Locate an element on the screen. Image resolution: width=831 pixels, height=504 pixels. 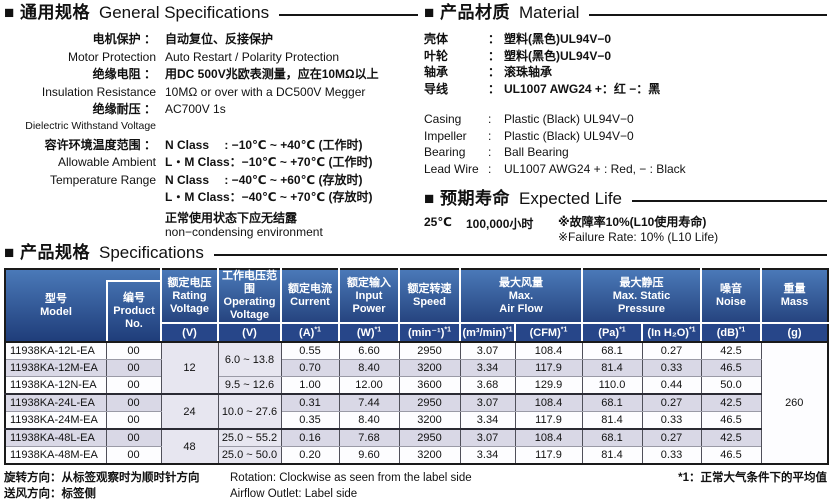
dielectric-value: AC700V 1s is located at coordinates (195, 109).